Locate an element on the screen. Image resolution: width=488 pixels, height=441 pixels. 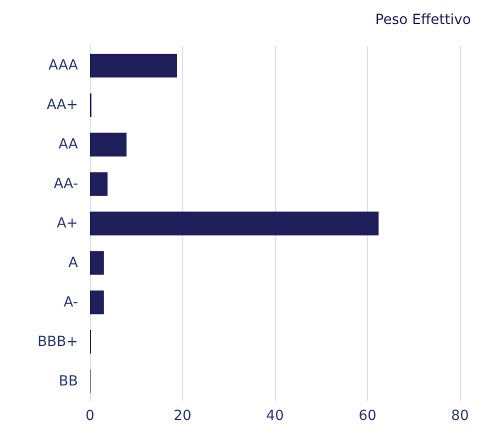
x-tick-label: 20 is located at coordinates (183, 416).